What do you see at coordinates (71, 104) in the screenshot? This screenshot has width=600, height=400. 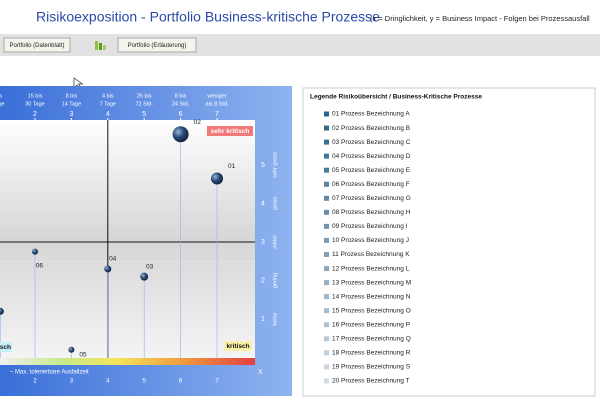 I see `column-header: 14 Tage` at bounding box center [71, 104].